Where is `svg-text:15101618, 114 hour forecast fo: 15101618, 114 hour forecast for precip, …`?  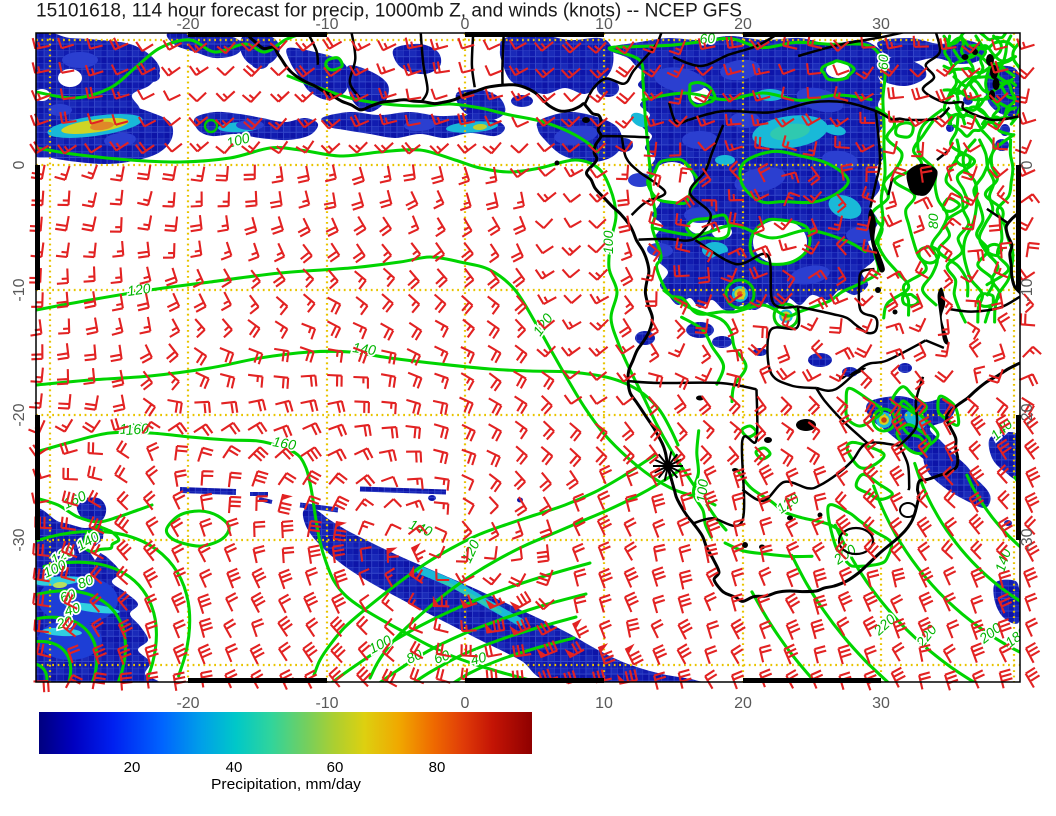
svg-text:15101618, 114 hour forecast fo: 15101618, 114 hour forecast for precip, … is located at coordinates (389, 11).